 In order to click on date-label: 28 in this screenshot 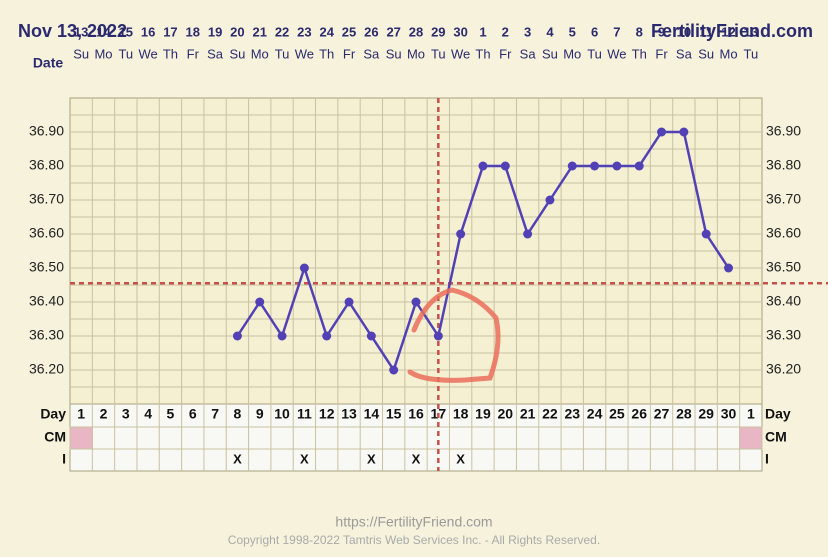, I will do `click(416, 31)`.